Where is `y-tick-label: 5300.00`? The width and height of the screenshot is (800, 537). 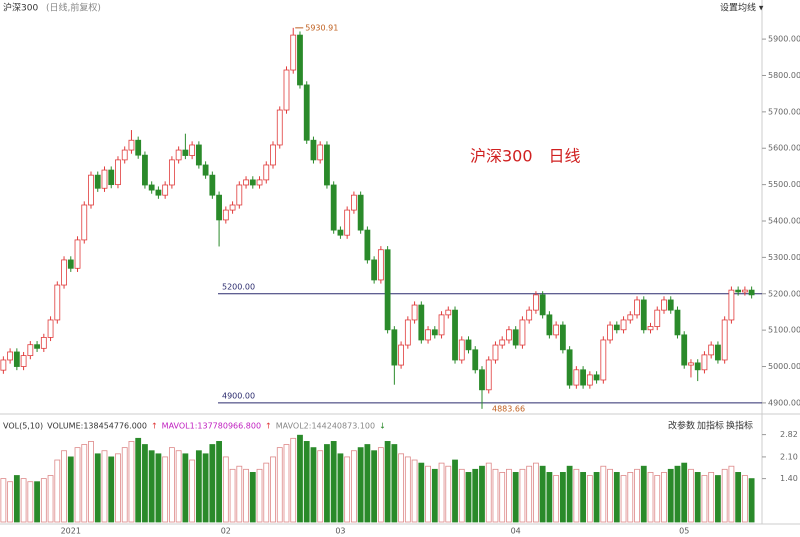 y-tick-label: 5300.00 is located at coordinates (784, 257).